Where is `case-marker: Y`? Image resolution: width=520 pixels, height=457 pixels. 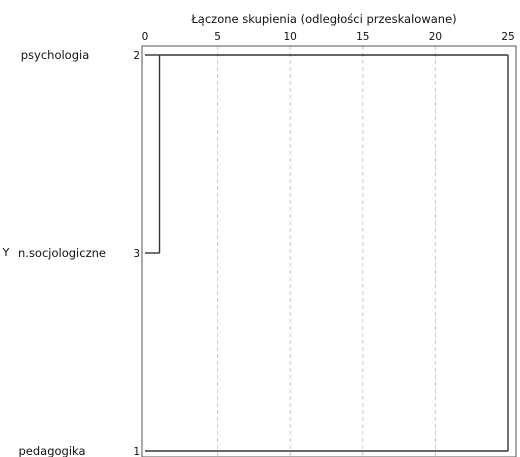
case-marker: Y is located at coordinates (6, 252).